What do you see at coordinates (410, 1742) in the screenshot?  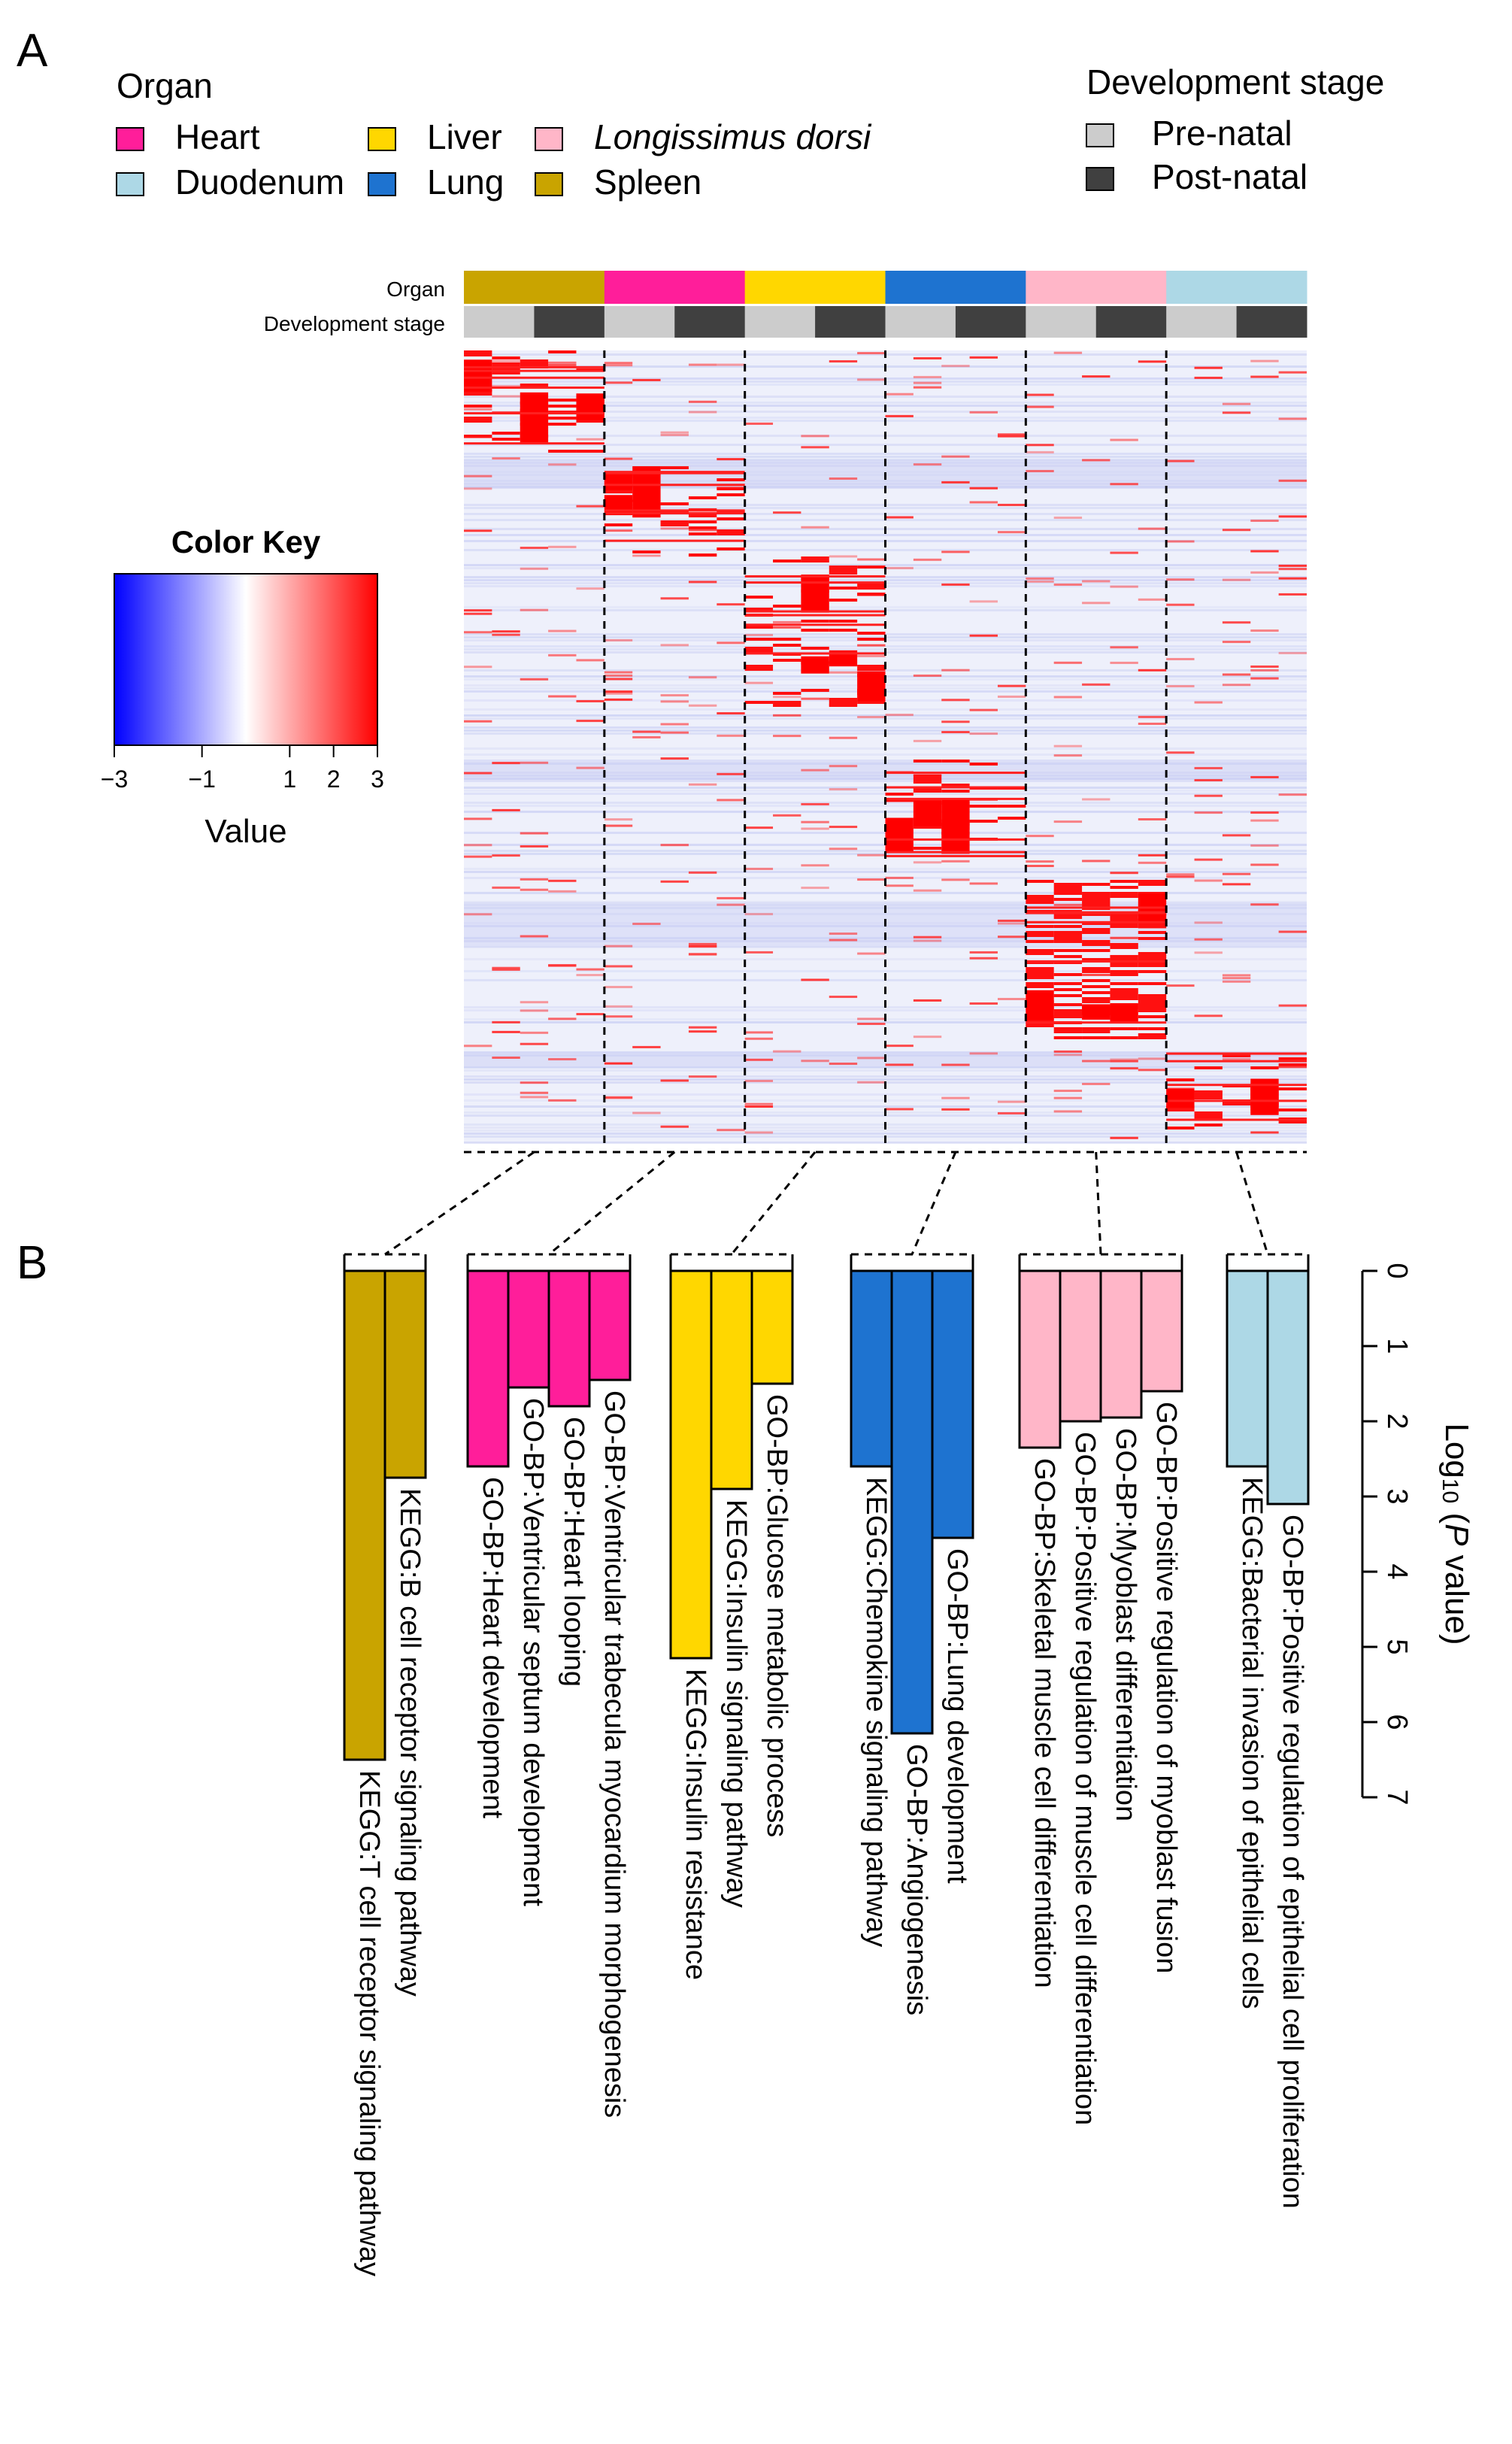 I see `bar-label-kegg-b-cell-receptor-signaling-pathway: KEGG:B cell receptor signaling pathway` at bounding box center [410, 1742].